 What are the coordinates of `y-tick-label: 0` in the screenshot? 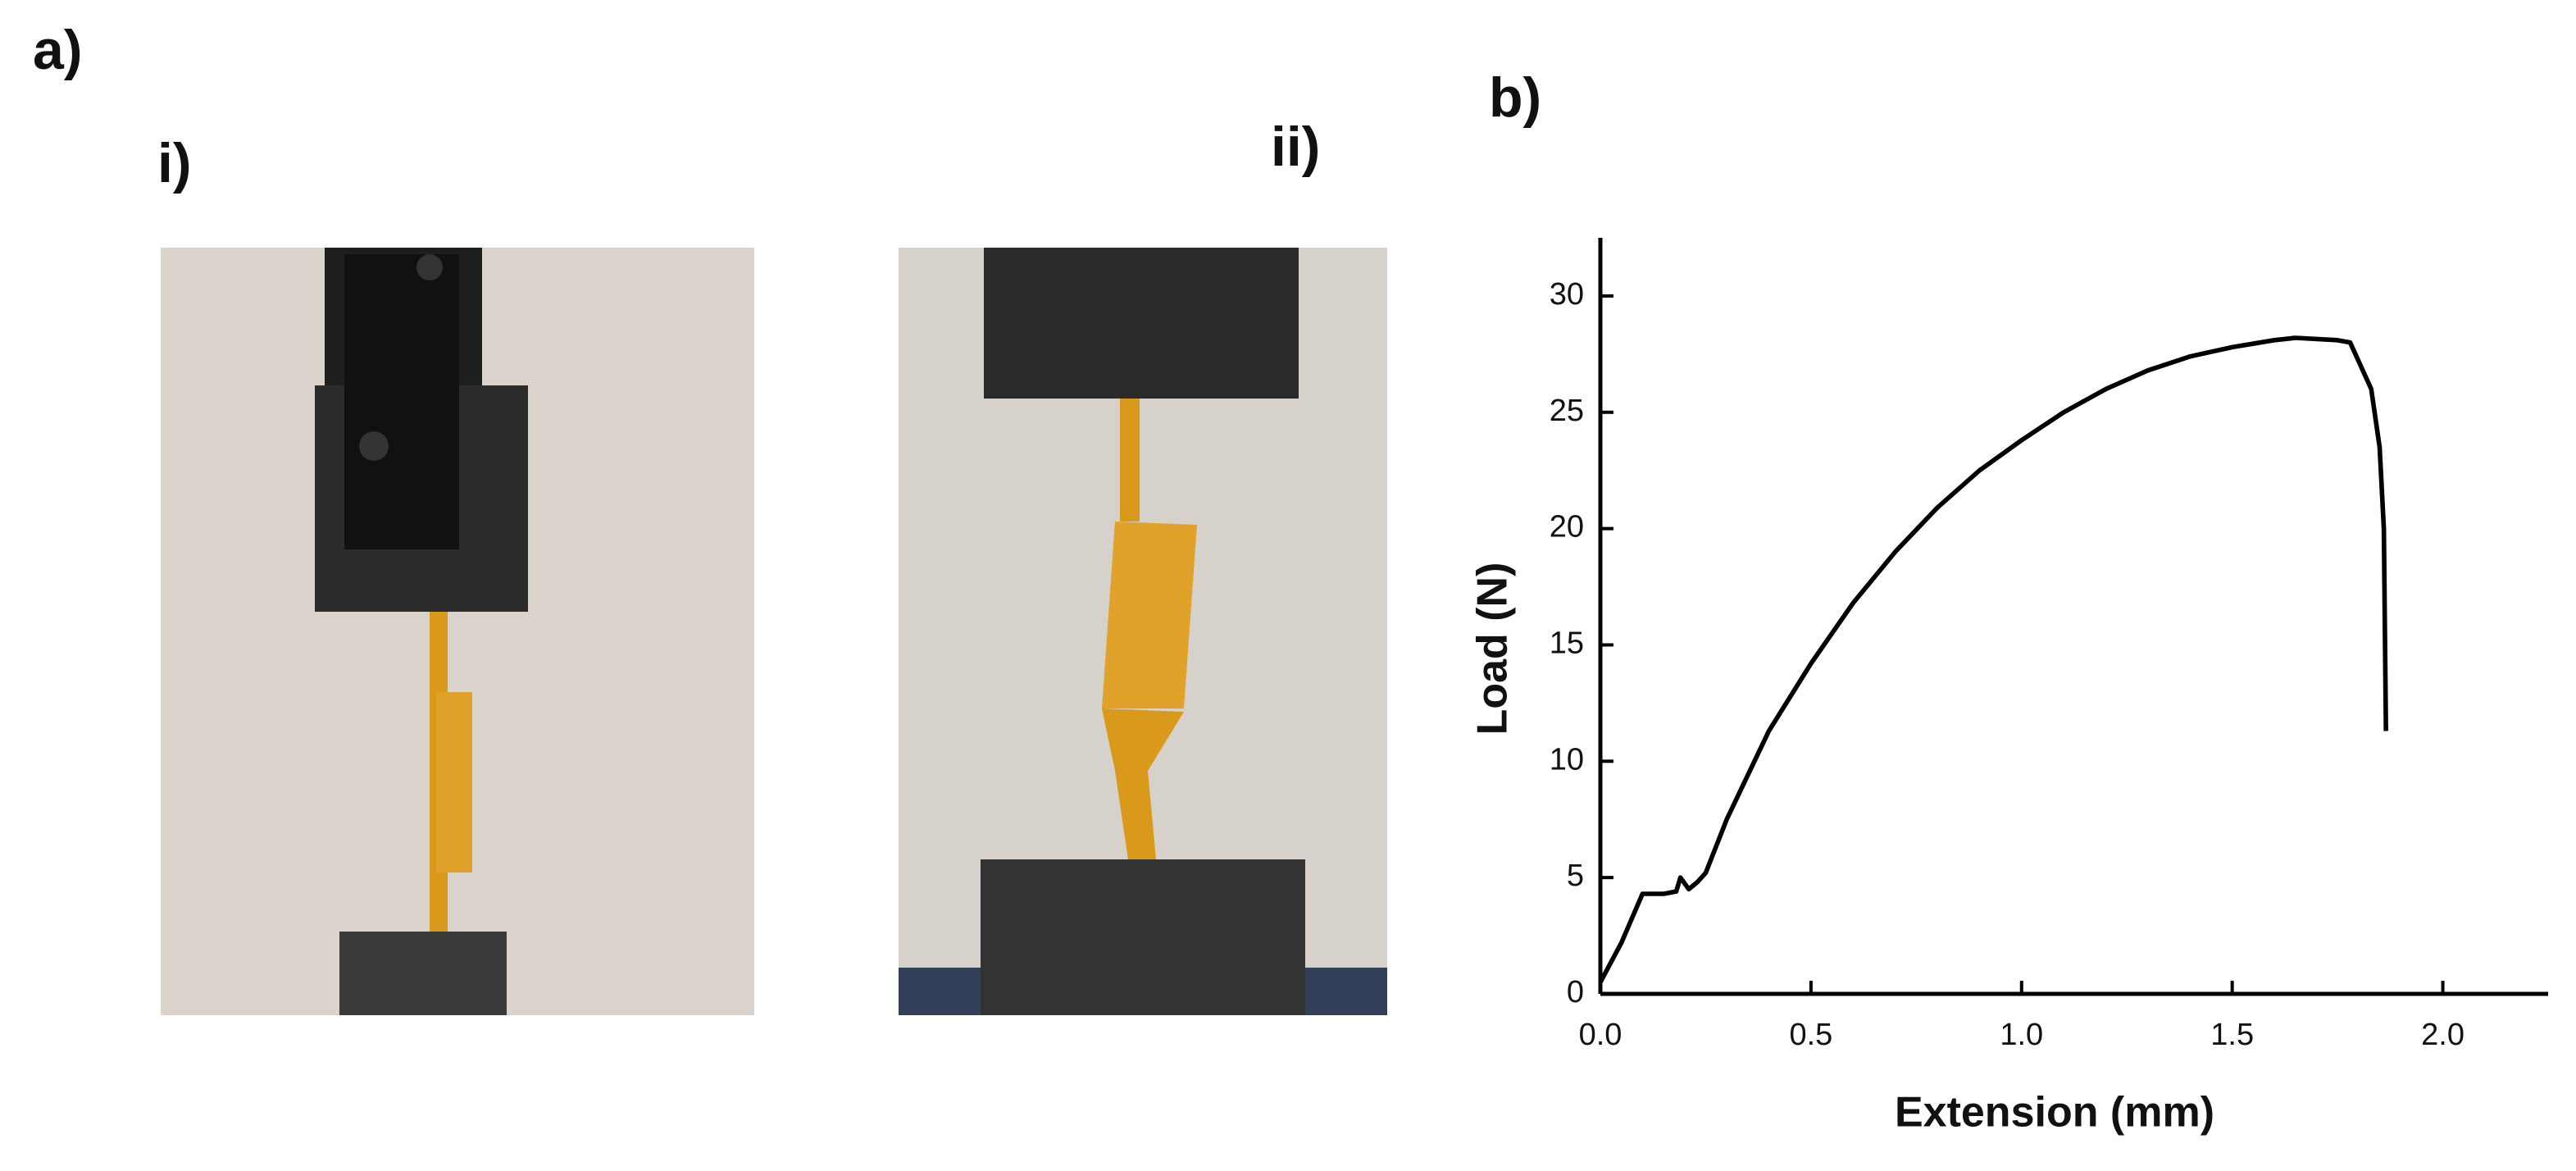 It's located at (1575, 992).